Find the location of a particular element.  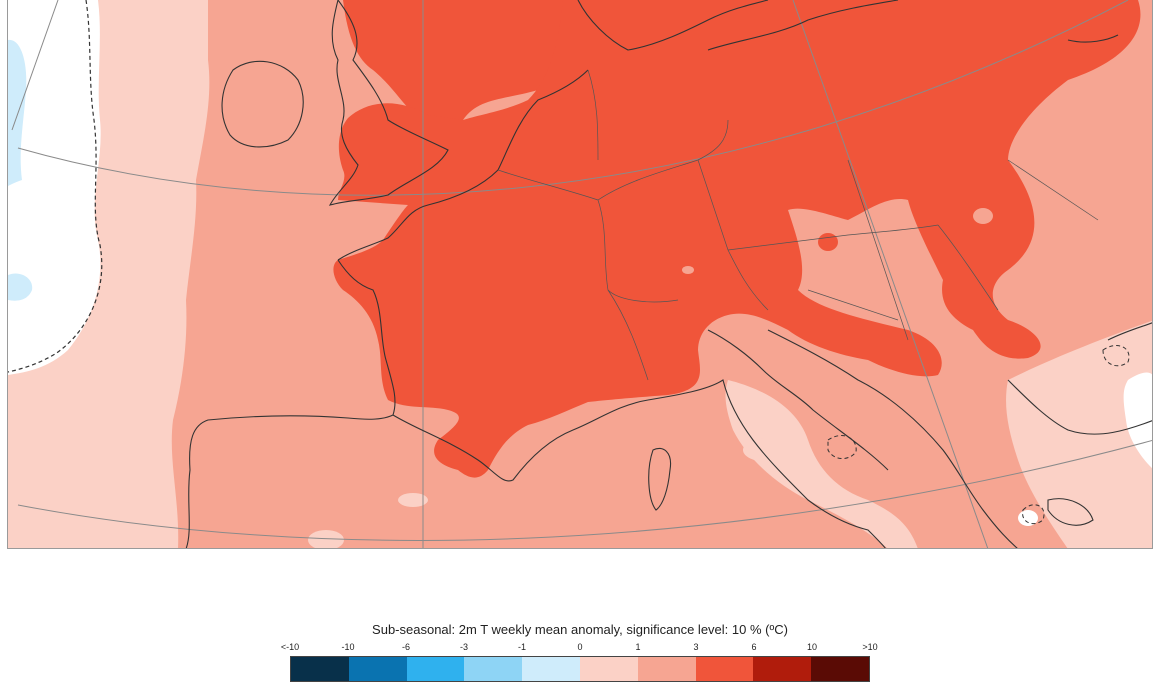

legend-tick-label: 1 is located at coordinates (638, 647).